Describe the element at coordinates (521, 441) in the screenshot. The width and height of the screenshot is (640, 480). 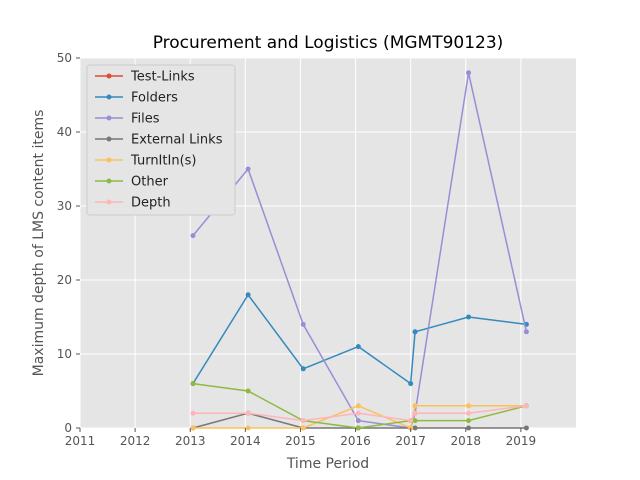
I see `x-tick-label: 2019` at that location.